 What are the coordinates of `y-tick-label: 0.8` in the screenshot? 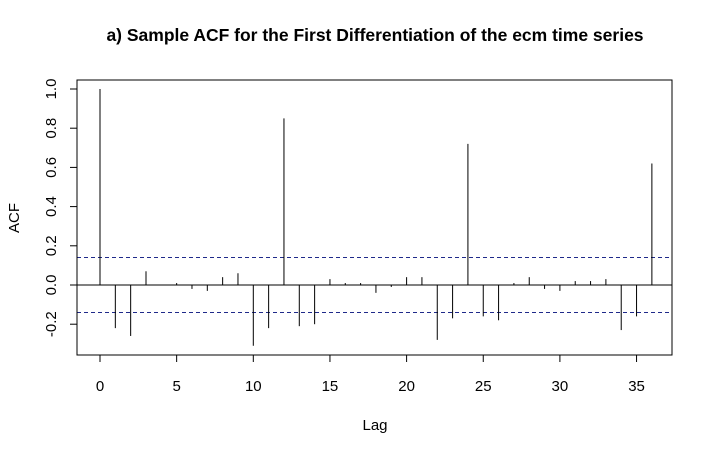 It's located at (51, 128).